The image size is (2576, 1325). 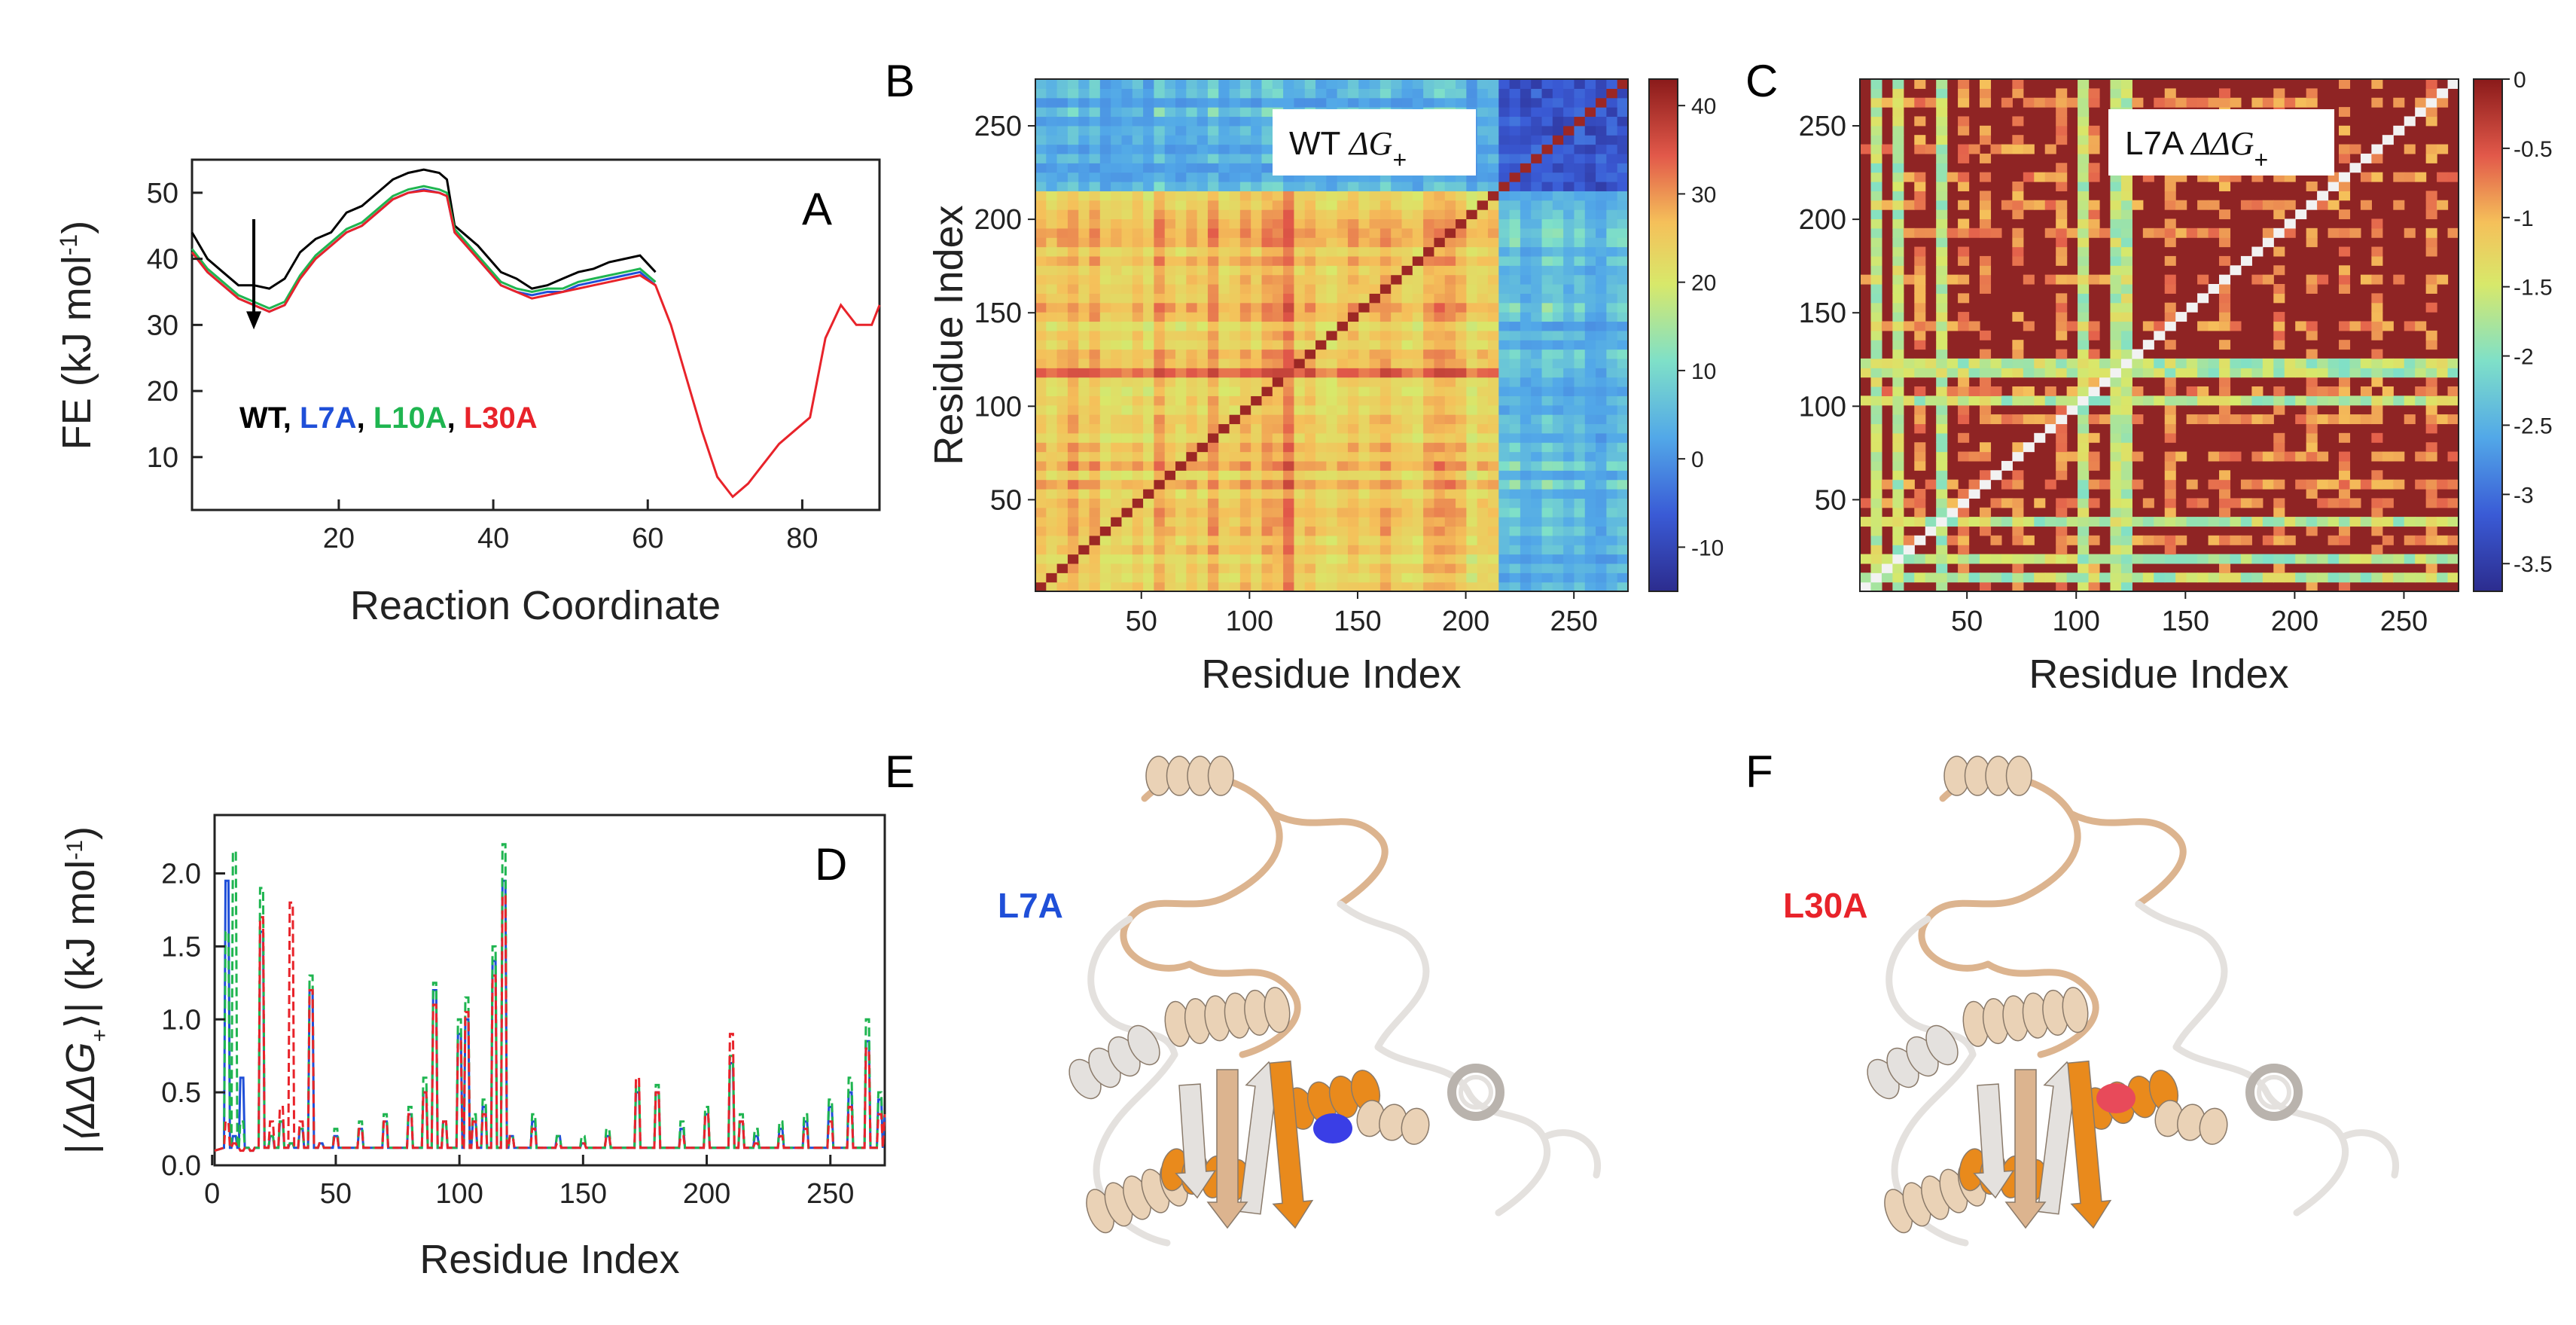 I want to click on curve-l7a, so click(x=424, y=250).